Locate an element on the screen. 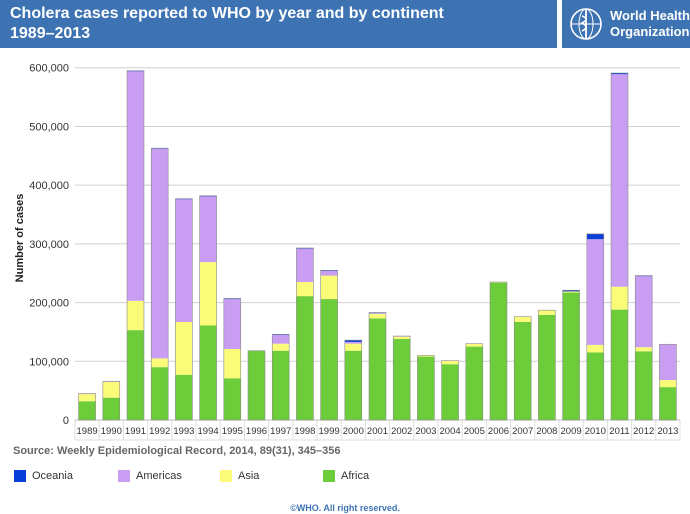 This screenshot has width=690, height=514. x-tick-label: 2007 is located at coordinates (522, 431).